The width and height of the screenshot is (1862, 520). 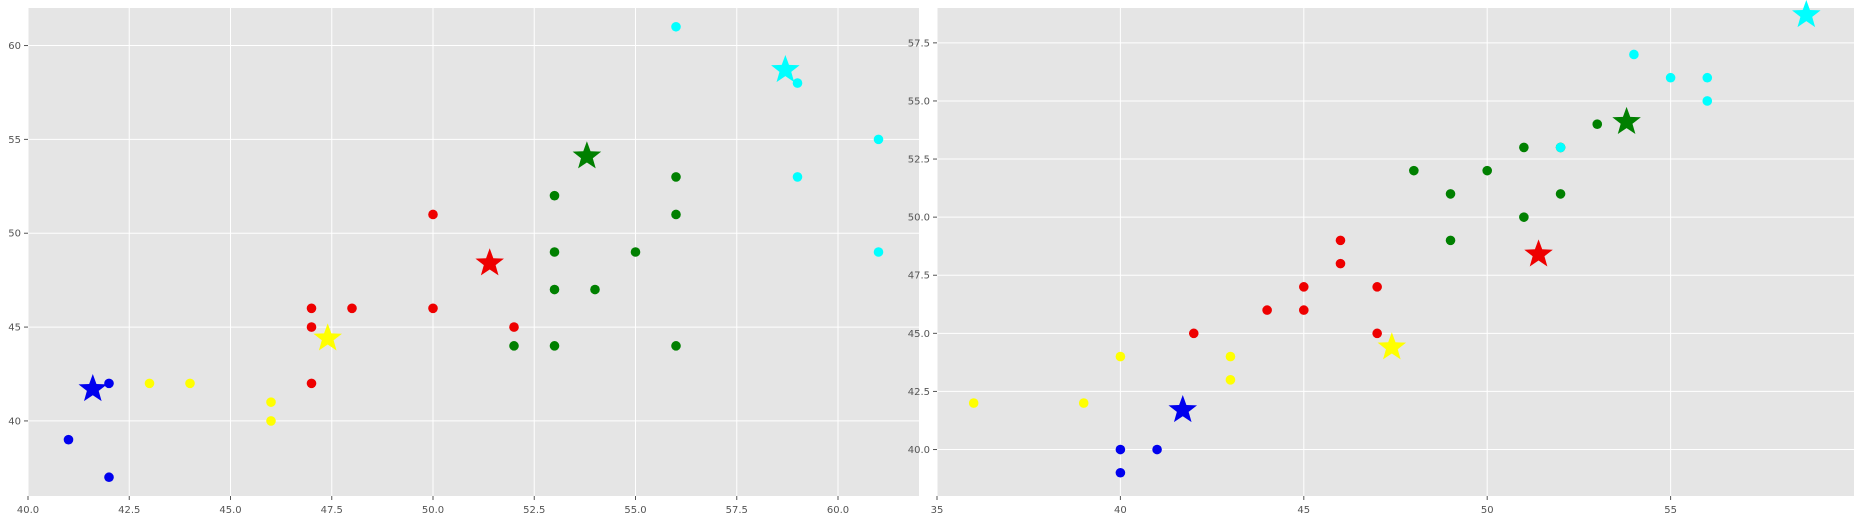 I want to click on x-tick-label: 52.5, so click(x=534, y=510).